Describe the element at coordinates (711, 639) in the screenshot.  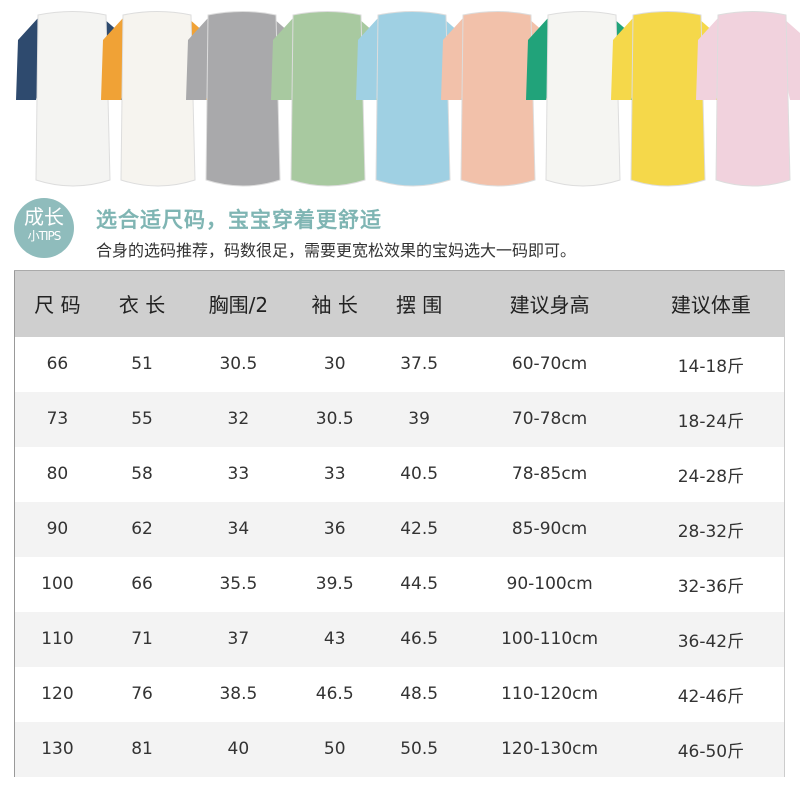
I see `table-cell: 36-42斤` at that location.